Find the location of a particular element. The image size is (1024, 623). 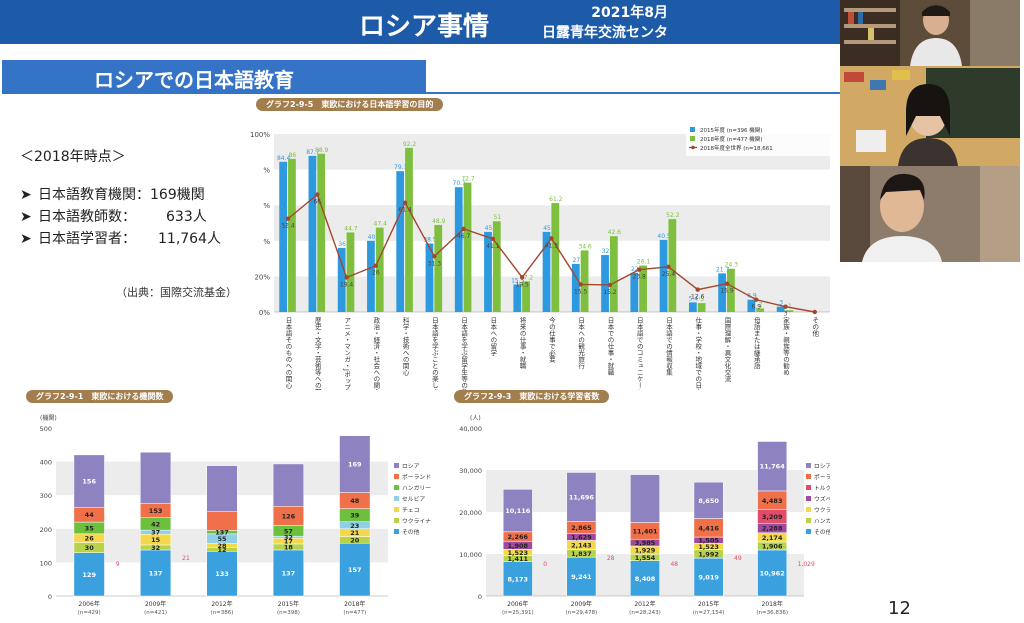

legend-label: ポーランド is located at coordinates (828, 477).